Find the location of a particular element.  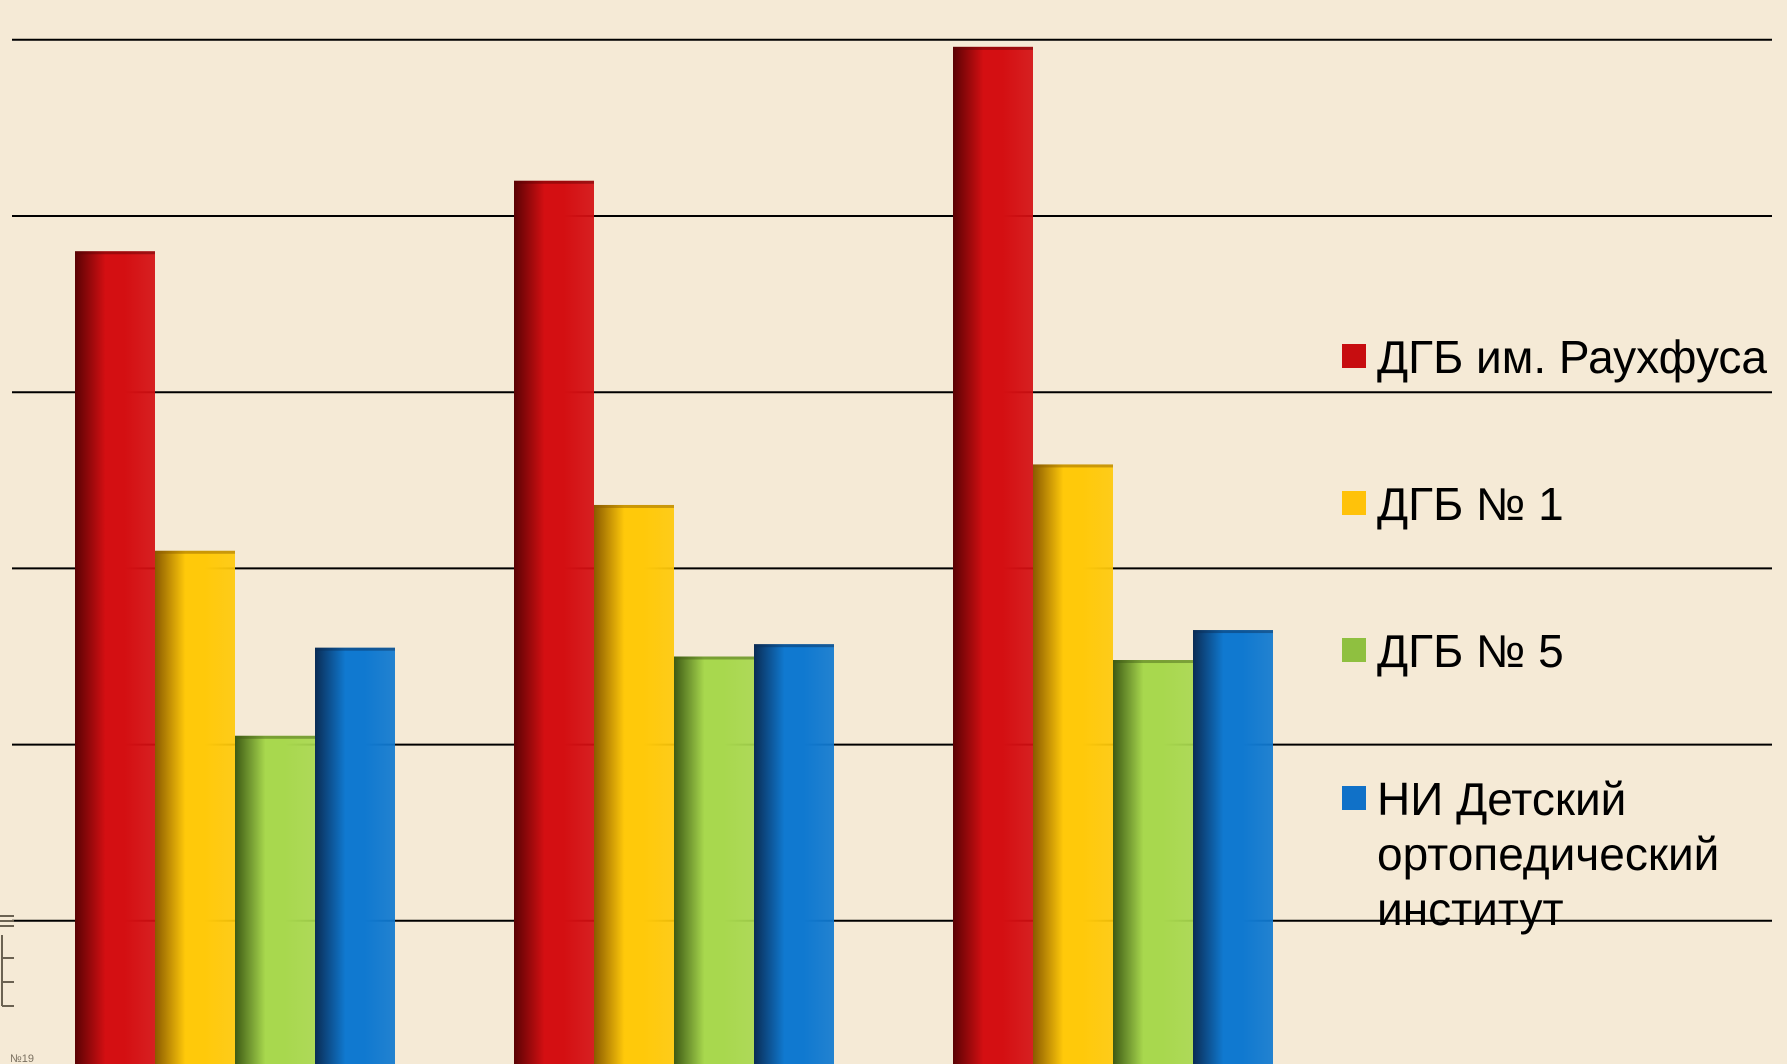

blue-square-icon is located at coordinates (1354, 798).